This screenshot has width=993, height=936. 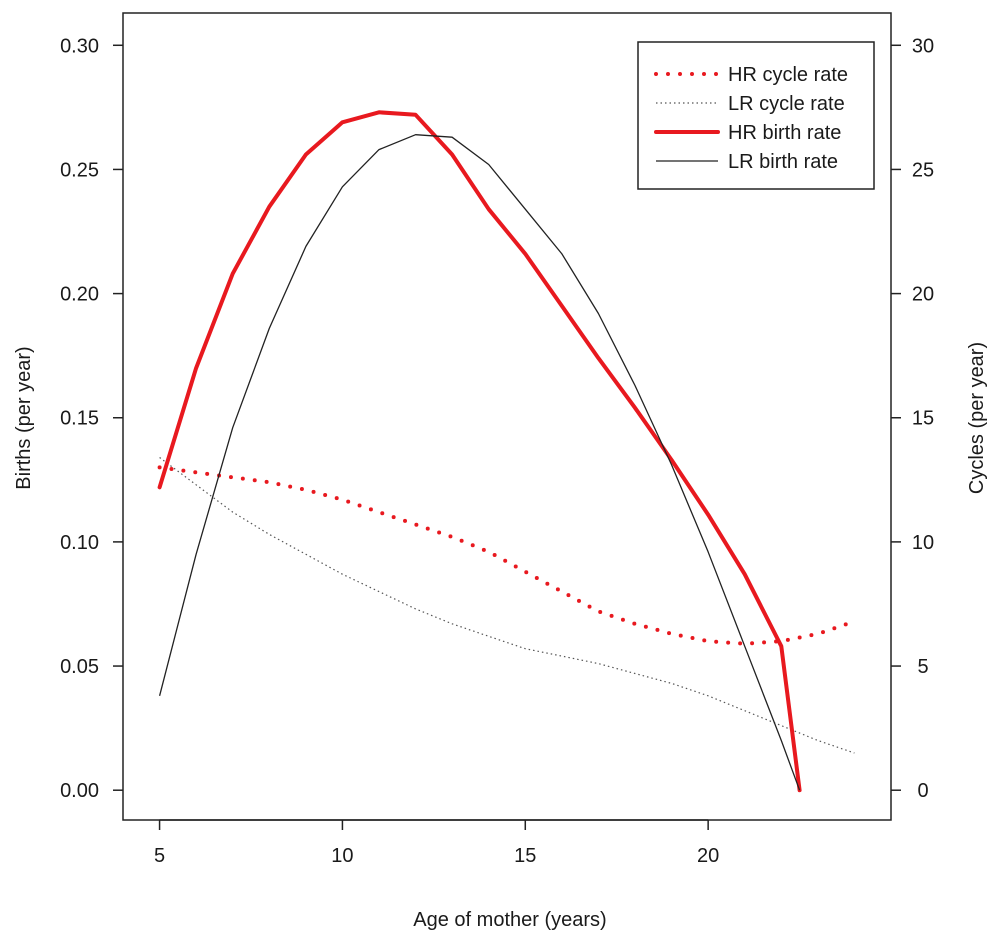 I want to click on legend-box, so click(x=756, y=115).